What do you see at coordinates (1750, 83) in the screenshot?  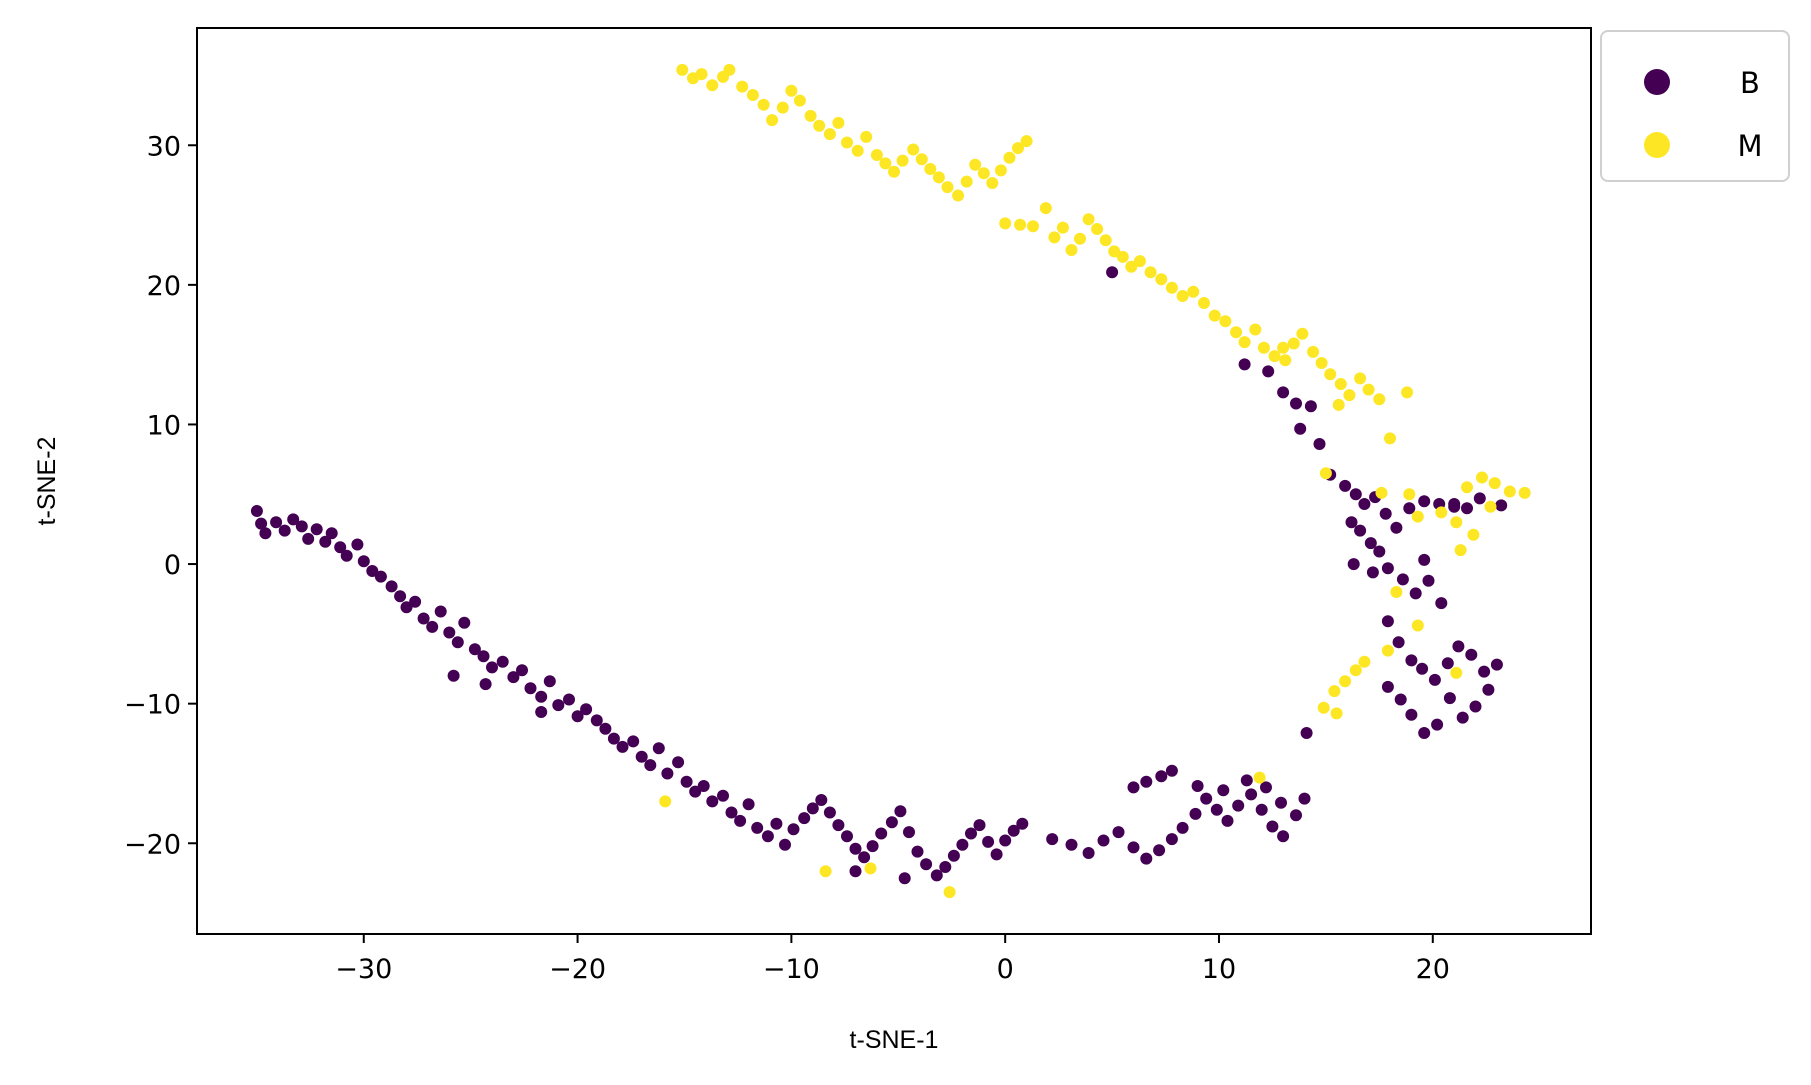 I see `legend-label-b: B` at bounding box center [1750, 83].